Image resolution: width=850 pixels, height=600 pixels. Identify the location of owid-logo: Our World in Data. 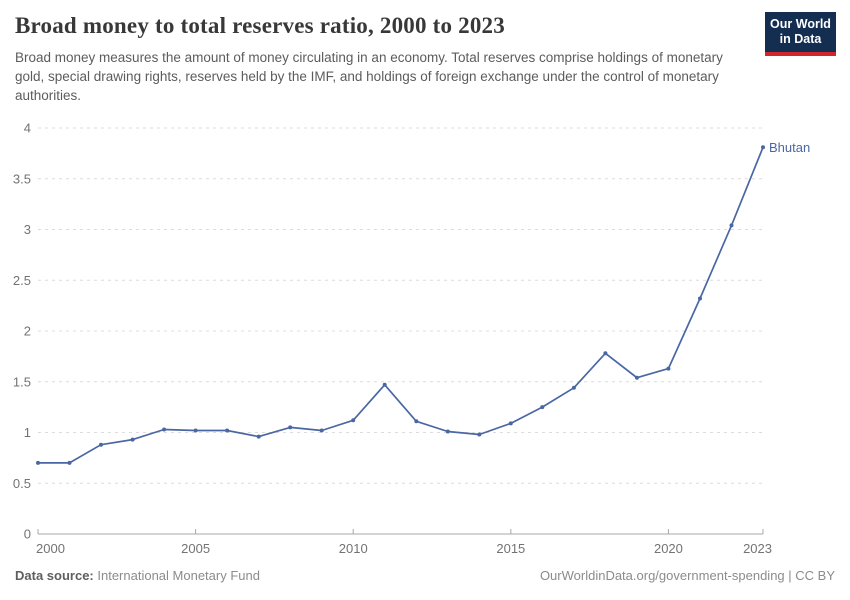
(800, 34).